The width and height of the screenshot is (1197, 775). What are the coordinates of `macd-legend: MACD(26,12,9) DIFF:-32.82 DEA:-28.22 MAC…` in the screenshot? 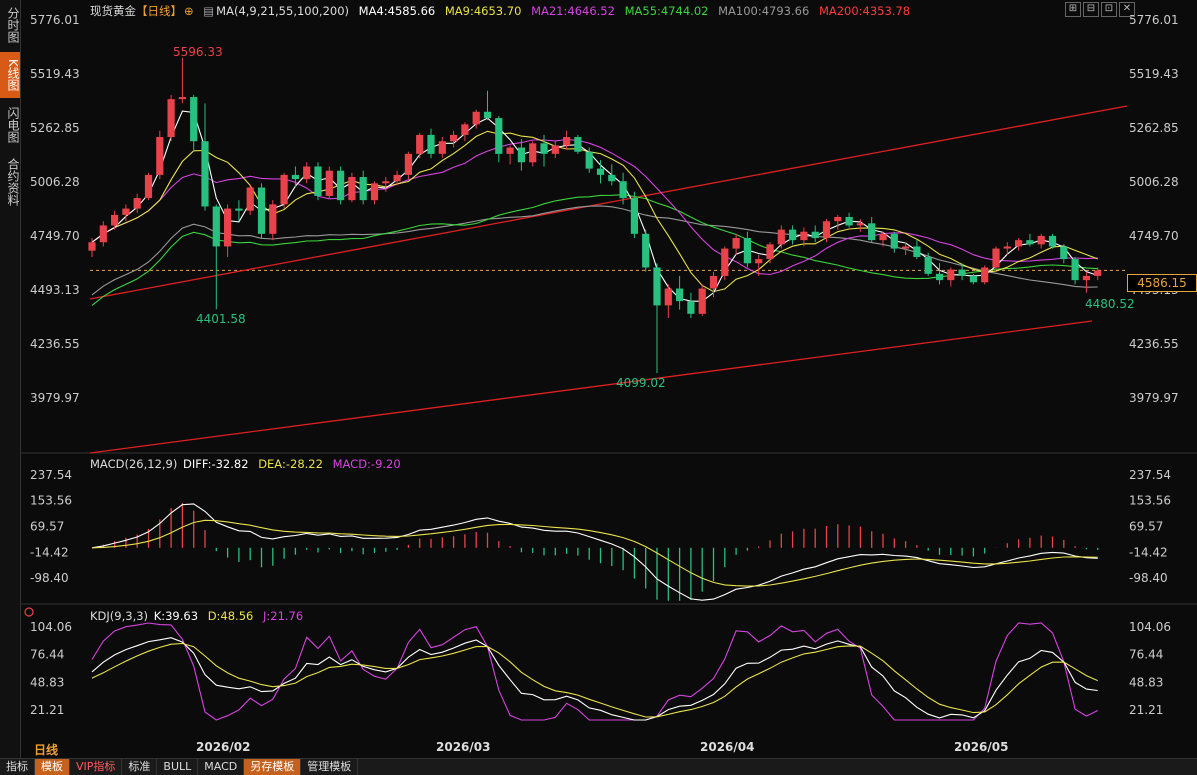 It's located at (248, 464).